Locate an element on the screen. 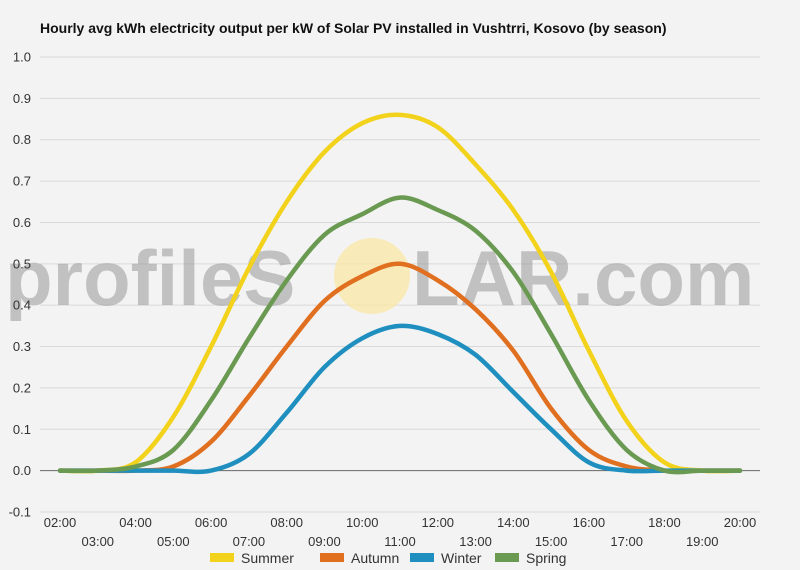  watermark-text-right: LAR.com is located at coordinates (583, 278).